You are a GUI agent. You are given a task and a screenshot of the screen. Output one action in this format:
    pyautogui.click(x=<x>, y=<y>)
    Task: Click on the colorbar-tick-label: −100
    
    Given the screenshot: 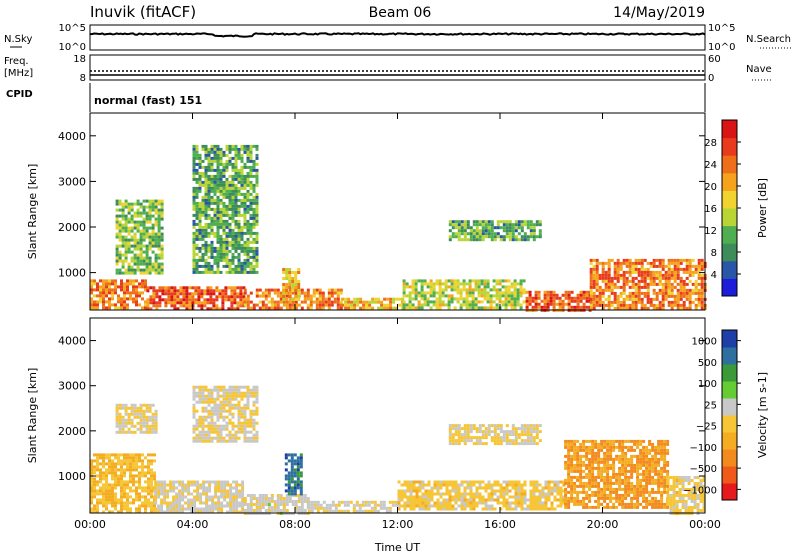 What is the action you would take?
    pyautogui.click(x=703, y=448)
    